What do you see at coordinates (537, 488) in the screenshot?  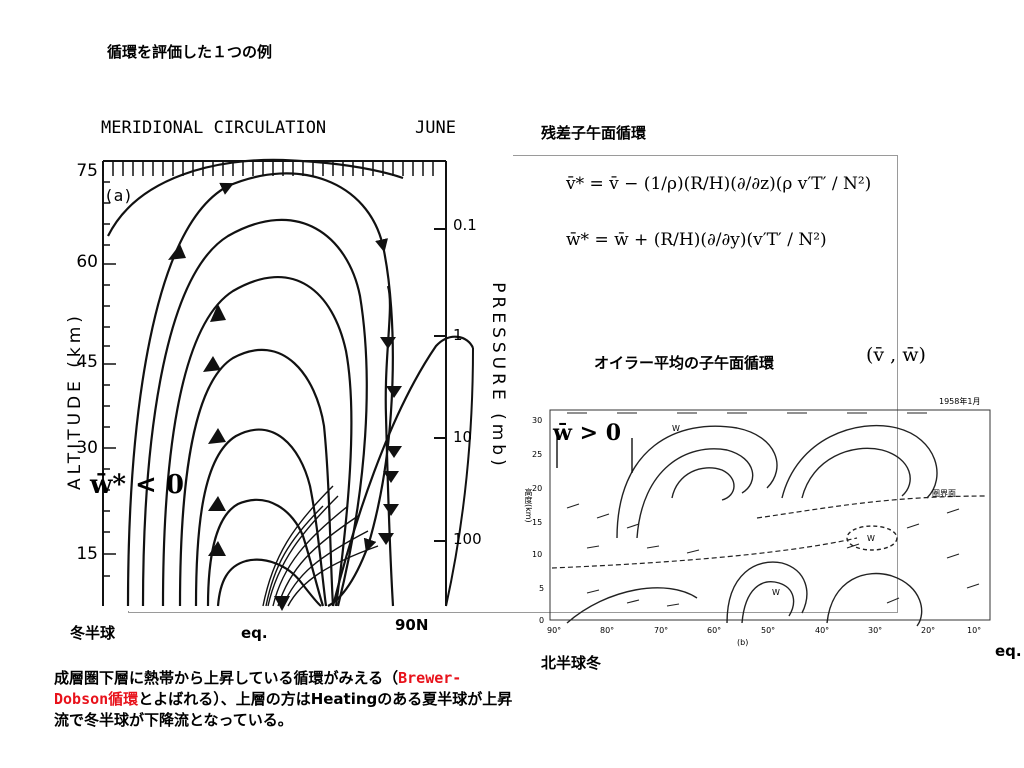 I see `rf-y-tick-20: 20` at bounding box center [537, 488].